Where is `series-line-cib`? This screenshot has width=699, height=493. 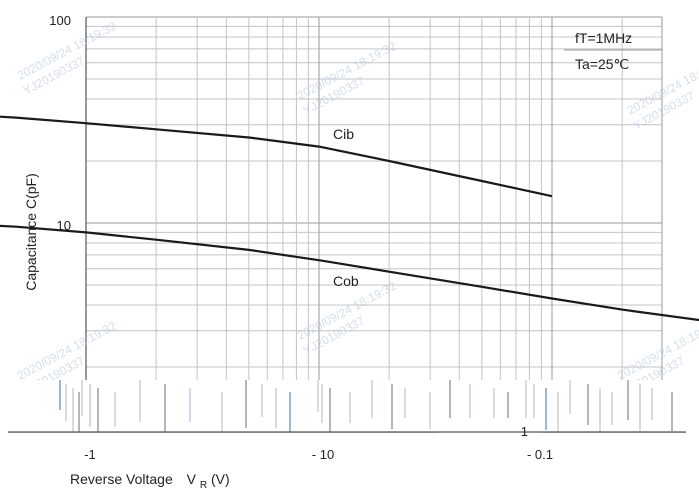
series-line-cib is located at coordinates (276, 156).